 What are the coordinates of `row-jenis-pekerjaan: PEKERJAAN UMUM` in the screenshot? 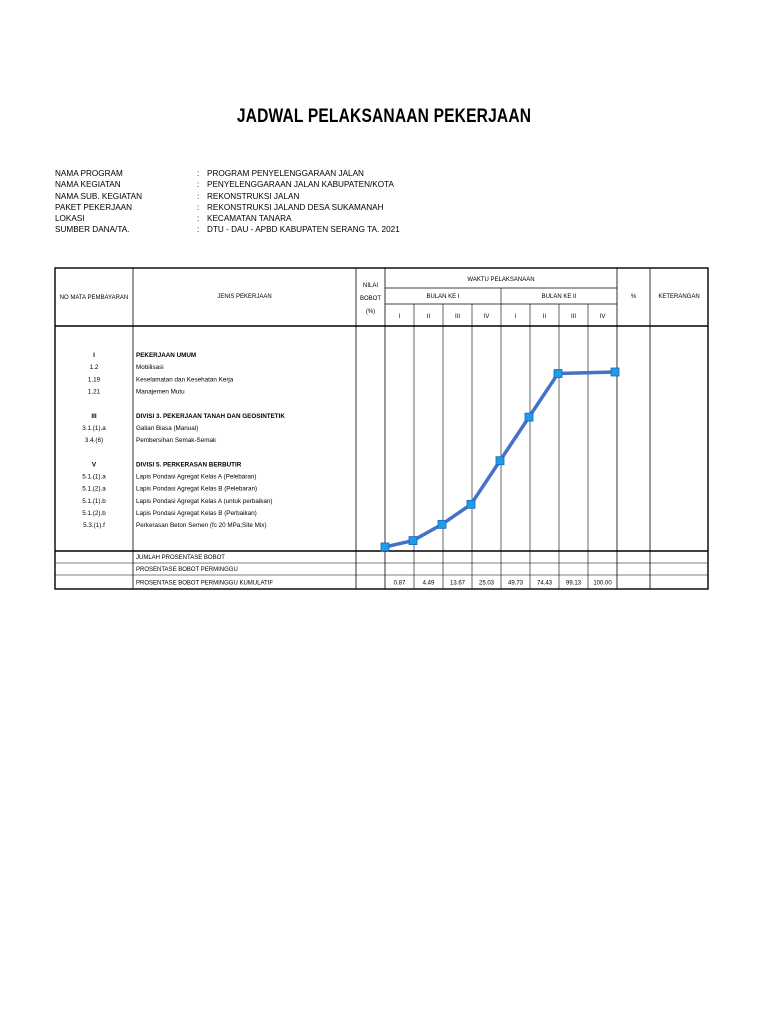 It's located at (166, 355).